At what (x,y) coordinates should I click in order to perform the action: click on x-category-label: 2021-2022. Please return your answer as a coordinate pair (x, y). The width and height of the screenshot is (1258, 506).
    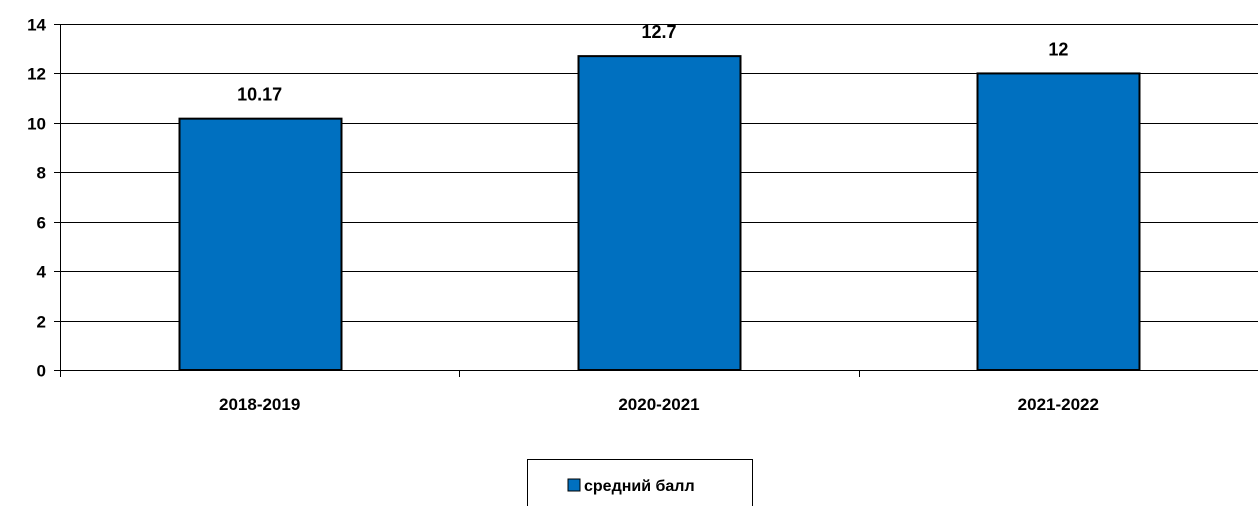
    Looking at the image, I should click on (1058, 404).